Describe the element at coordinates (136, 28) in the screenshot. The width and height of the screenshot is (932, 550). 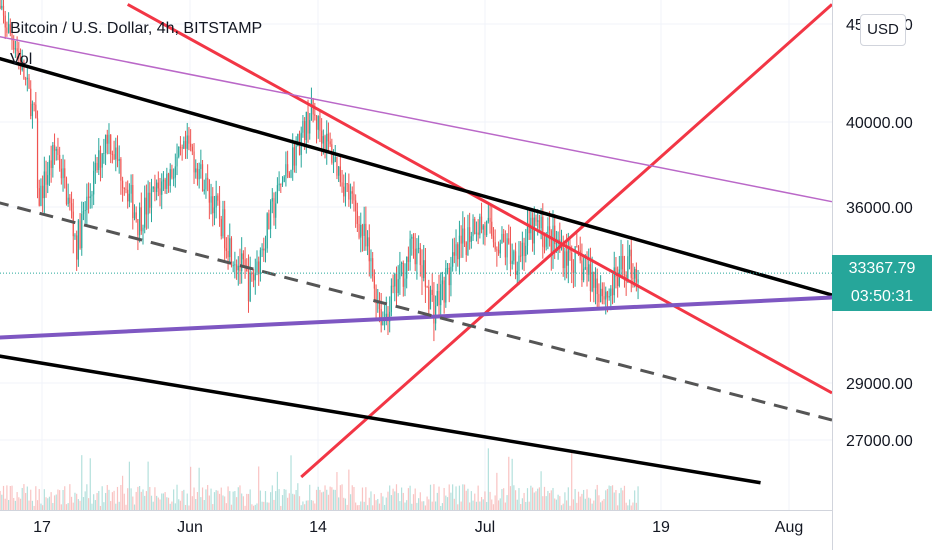
I see `symbol-title: Bitcoin / U.S. Dollar, 4h, BITSTAMP` at that location.